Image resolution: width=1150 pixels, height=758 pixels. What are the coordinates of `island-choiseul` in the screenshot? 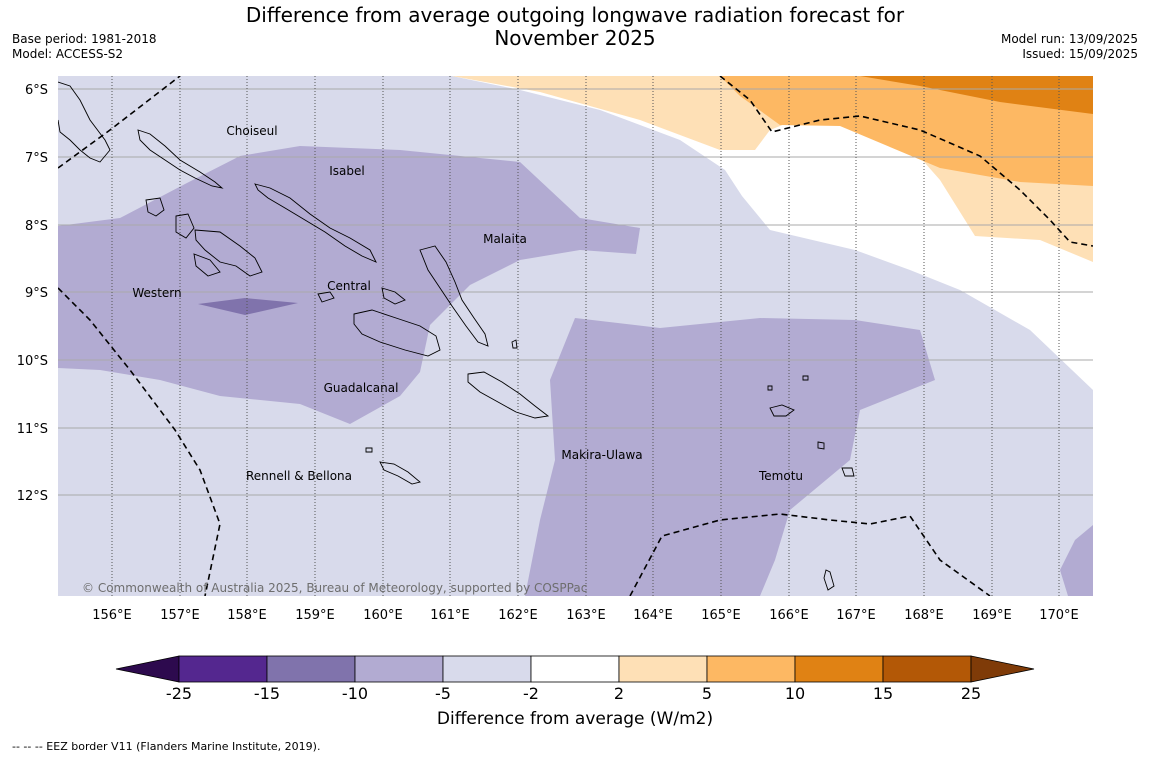 It's located at (180, 159).